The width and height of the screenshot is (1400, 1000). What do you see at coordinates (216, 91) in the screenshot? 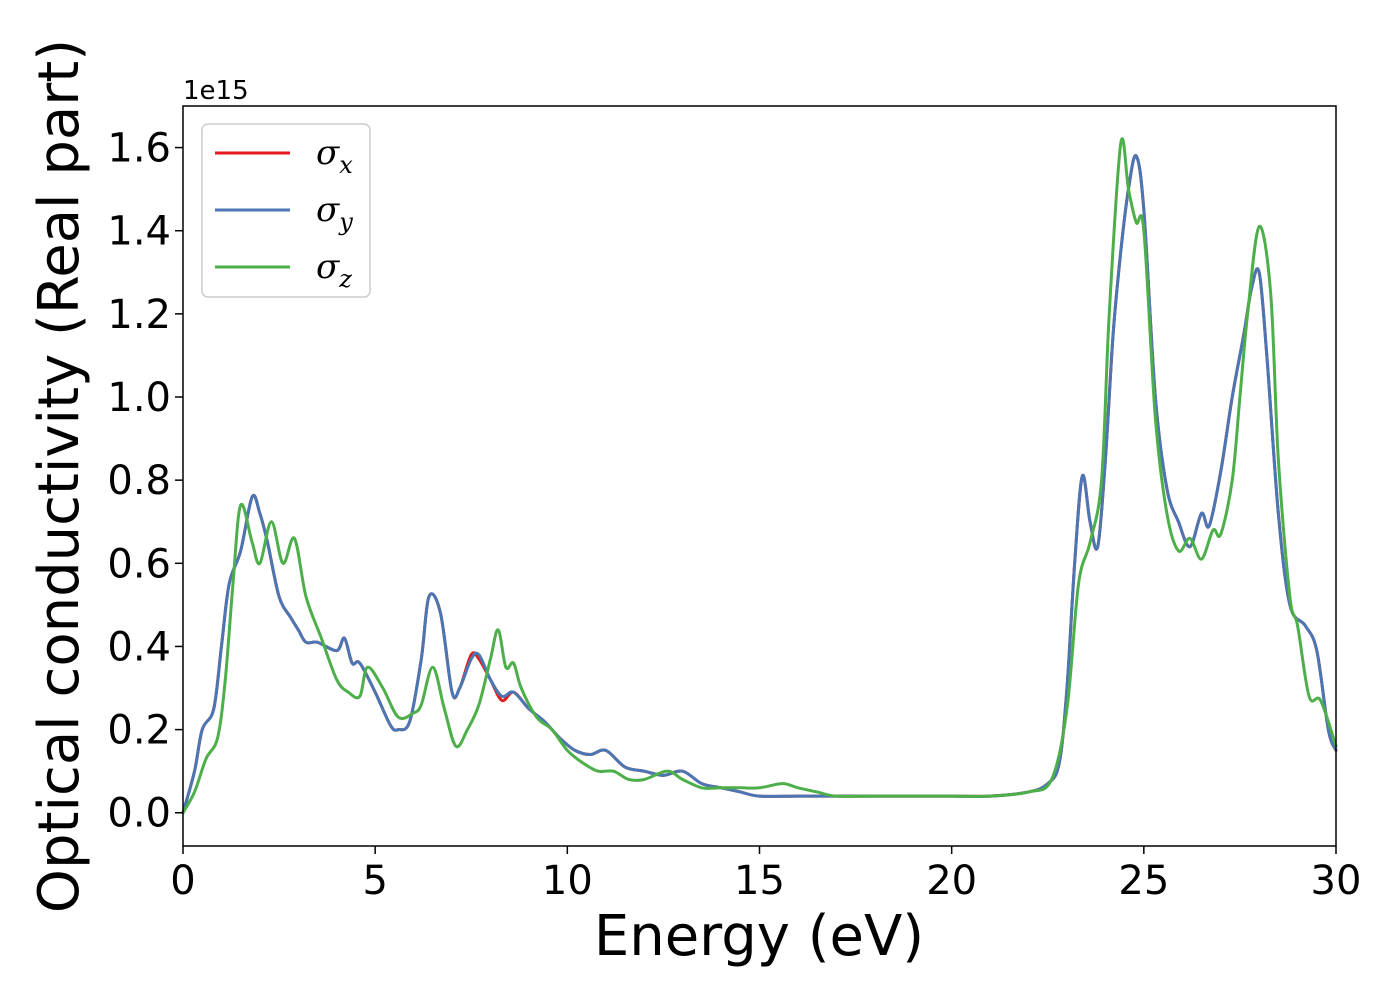
I see `y-scale-offset-label: 1e15` at bounding box center [216, 91].